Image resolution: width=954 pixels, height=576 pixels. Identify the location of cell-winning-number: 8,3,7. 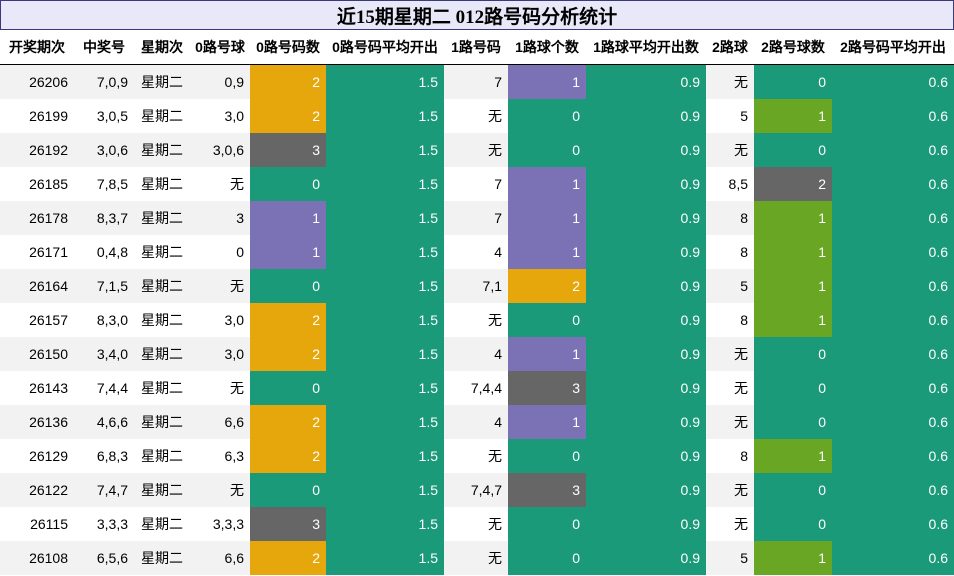
(104, 218).